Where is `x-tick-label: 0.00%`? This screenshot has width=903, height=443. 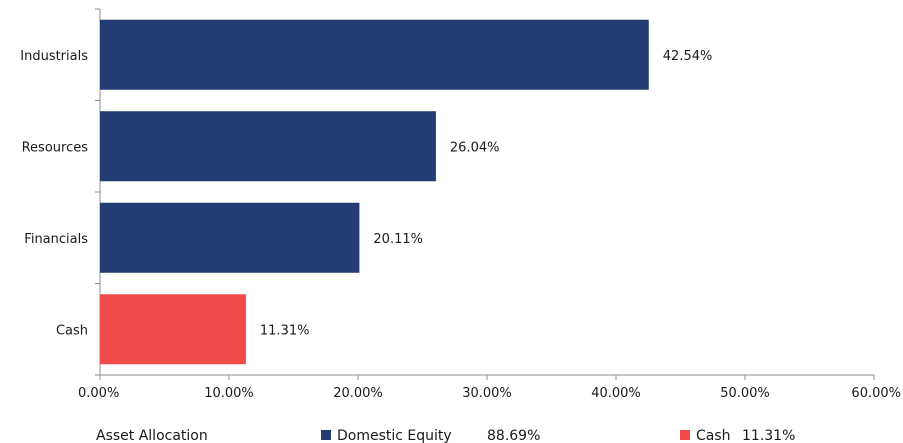
x-tick-label: 0.00% is located at coordinates (98, 393).